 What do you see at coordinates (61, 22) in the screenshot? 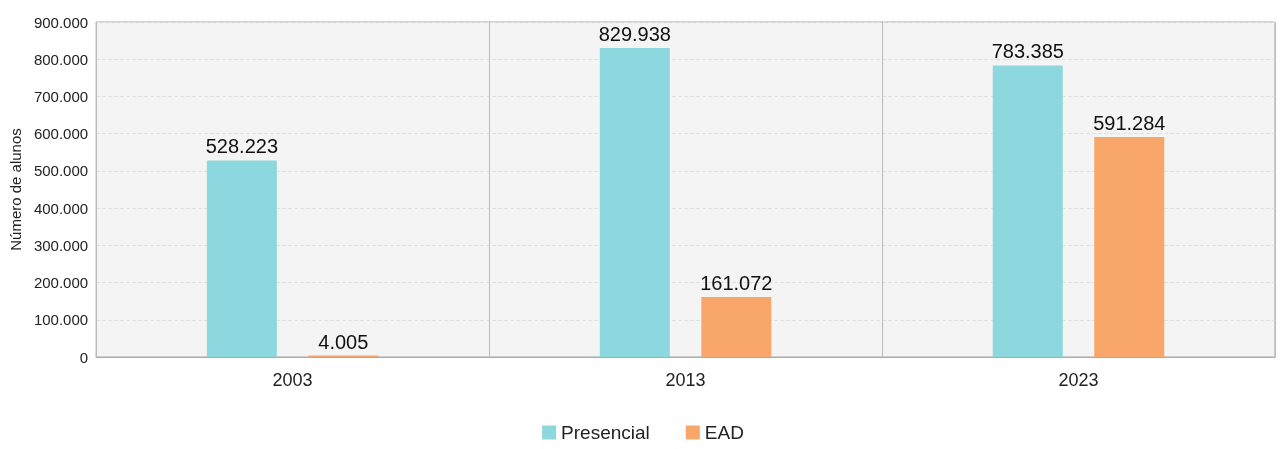
I see `y-tick-label: 900.000` at bounding box center [61, 22].